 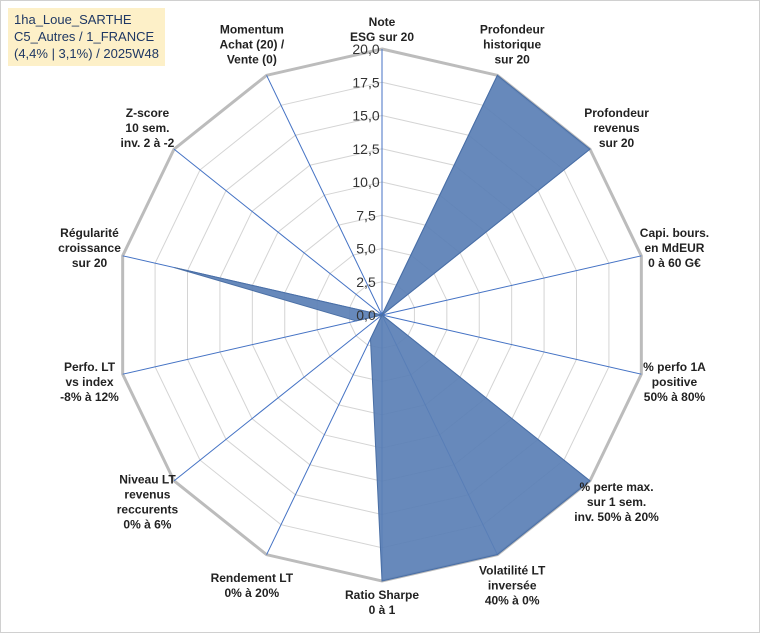 What do you see at coordinates (674, 248) in the screenshot?
I see `axis-label-line: en MdEUR` at bounding box center [674, 248].